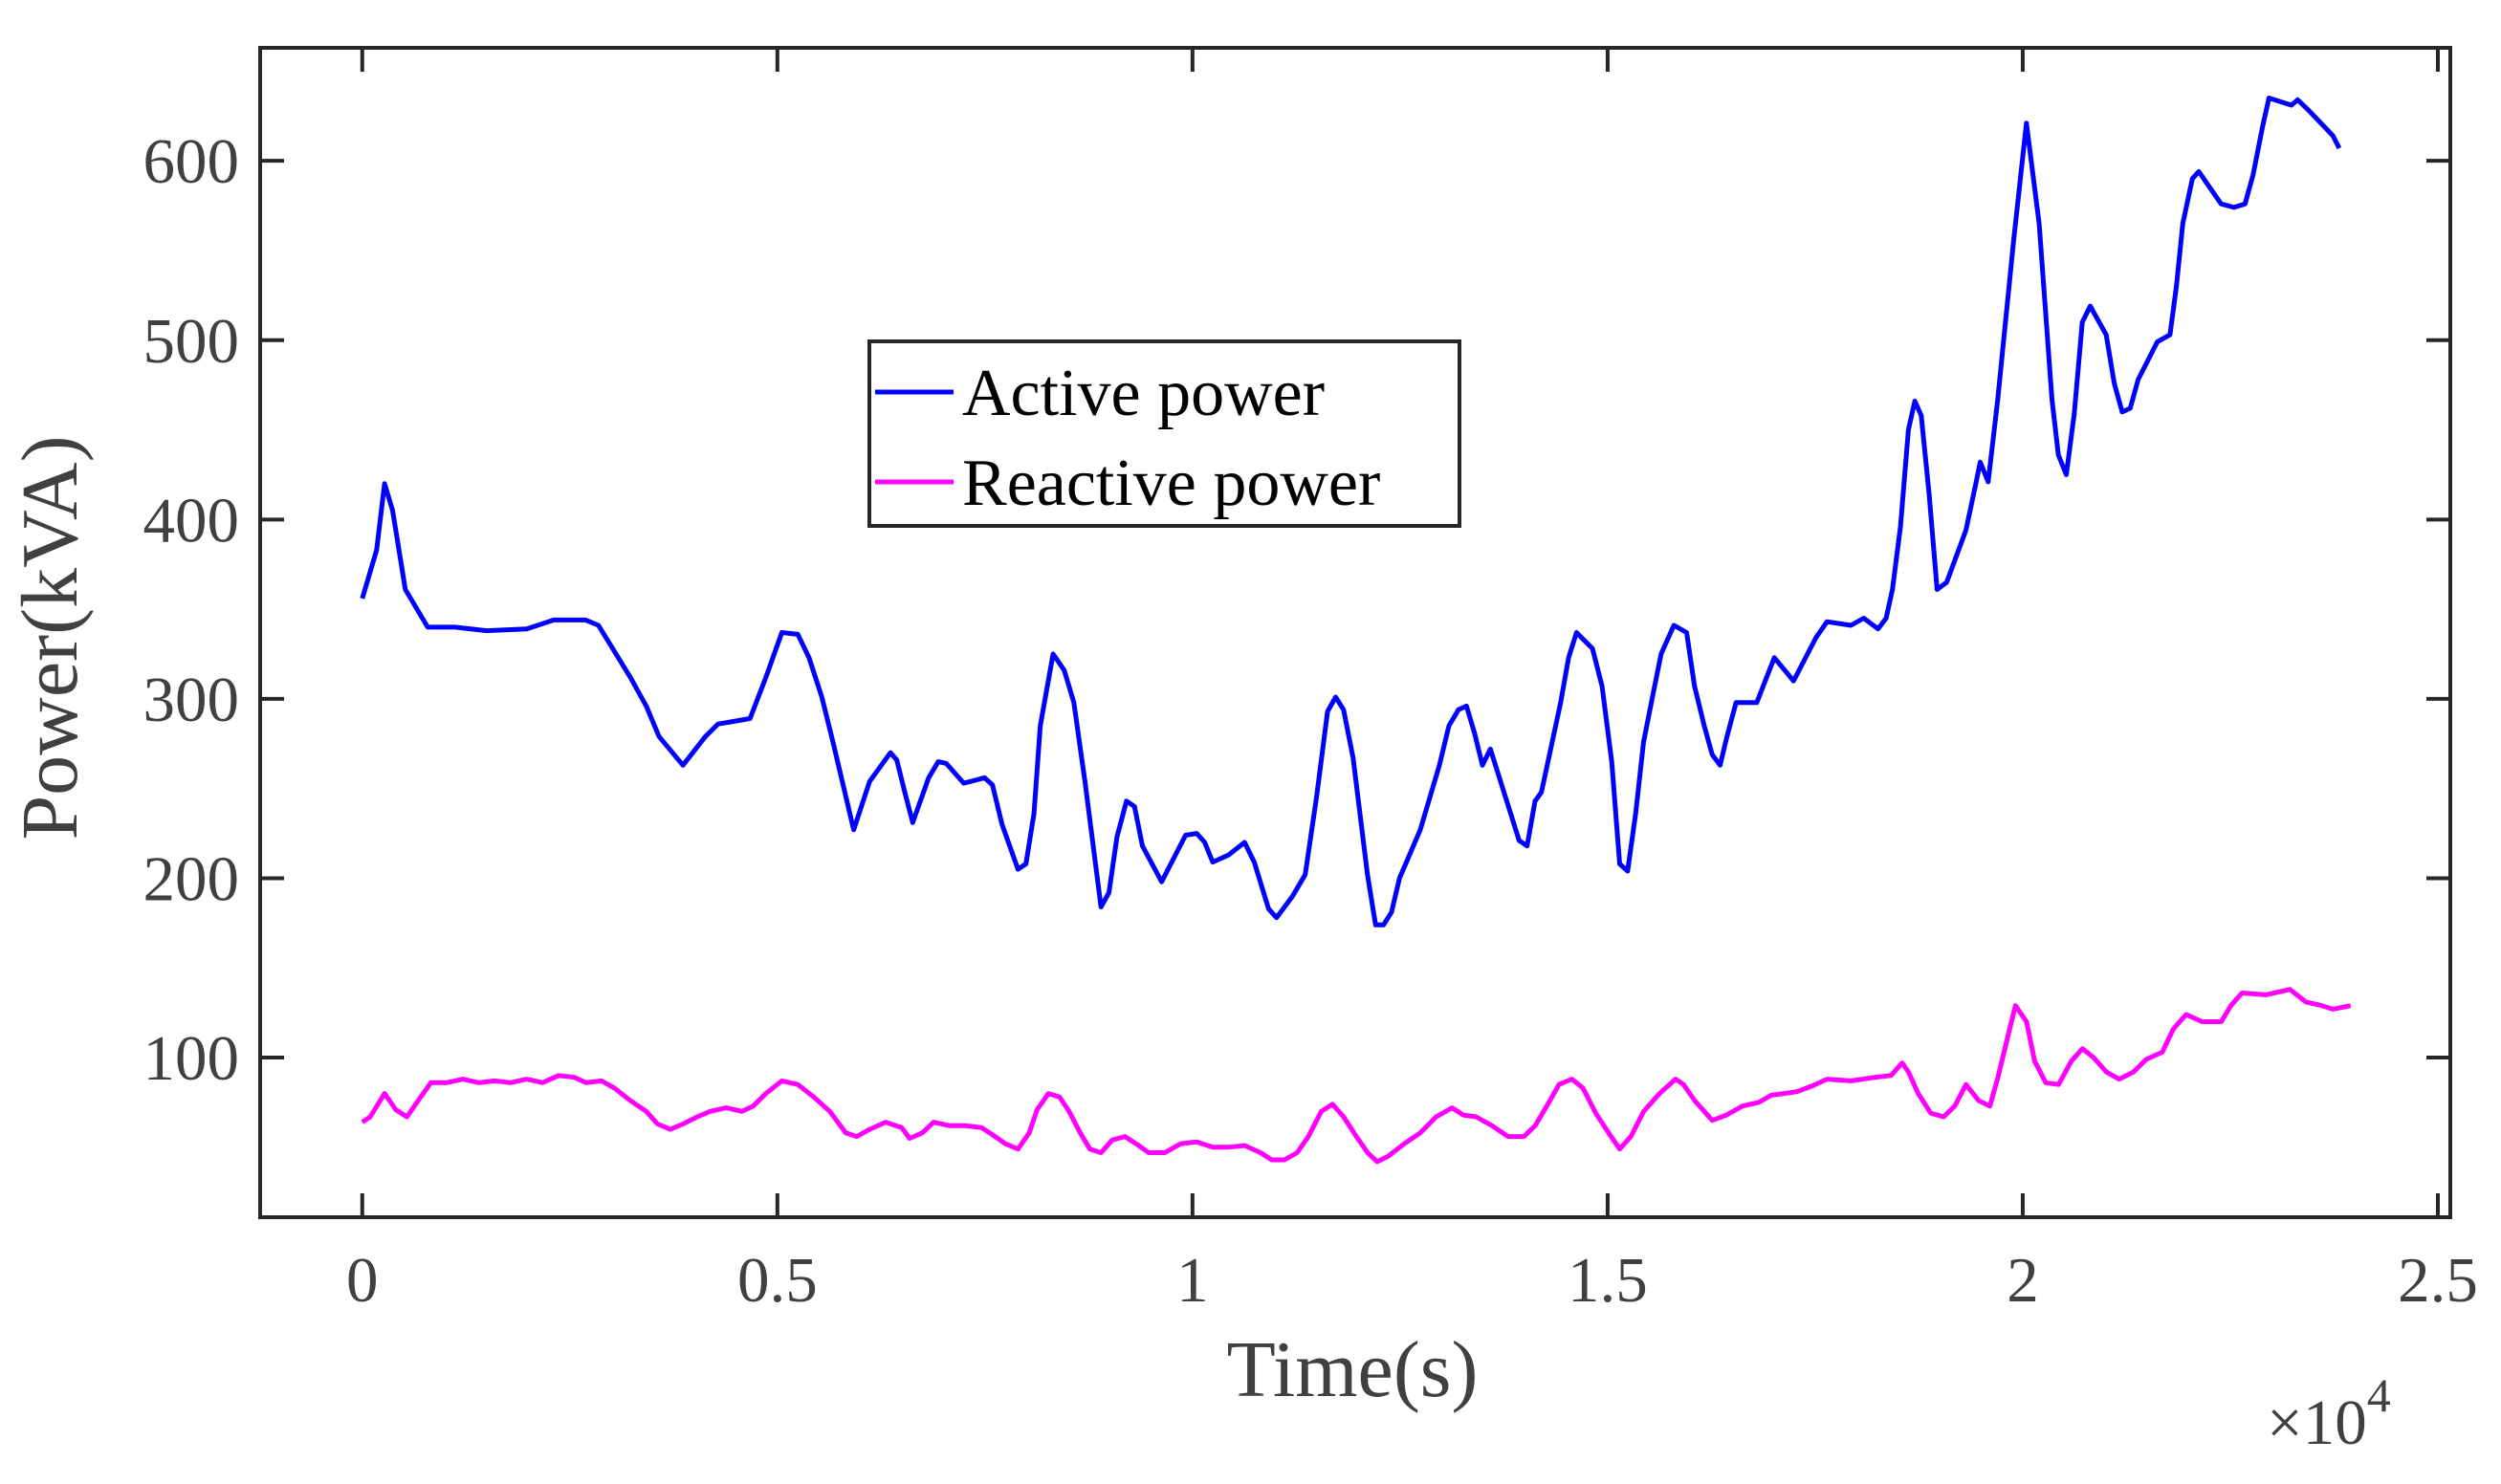  What do you see at coordinates (1192, 1281) in the screenshot?
I see `x-tick-label: 1` at bounding box center [1192, 1281].